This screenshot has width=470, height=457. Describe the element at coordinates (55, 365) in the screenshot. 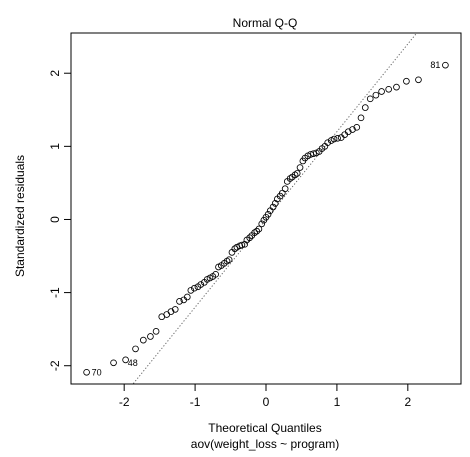

I see `y-tick-label: -2` at that location.